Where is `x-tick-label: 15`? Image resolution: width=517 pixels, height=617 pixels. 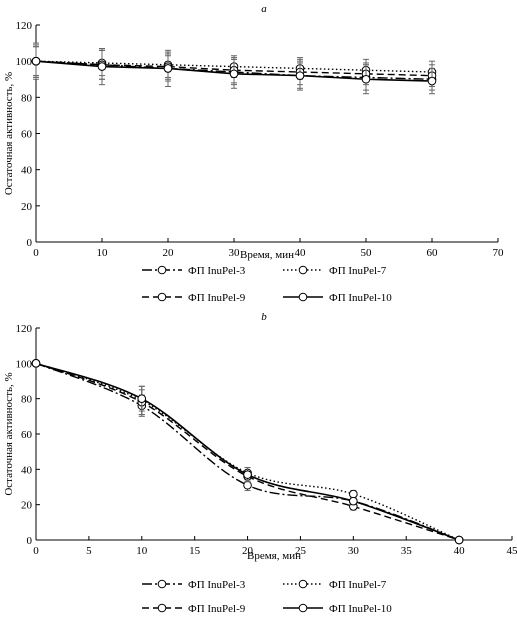
x-tick-label: 15 is located at coordinates (195, 551).